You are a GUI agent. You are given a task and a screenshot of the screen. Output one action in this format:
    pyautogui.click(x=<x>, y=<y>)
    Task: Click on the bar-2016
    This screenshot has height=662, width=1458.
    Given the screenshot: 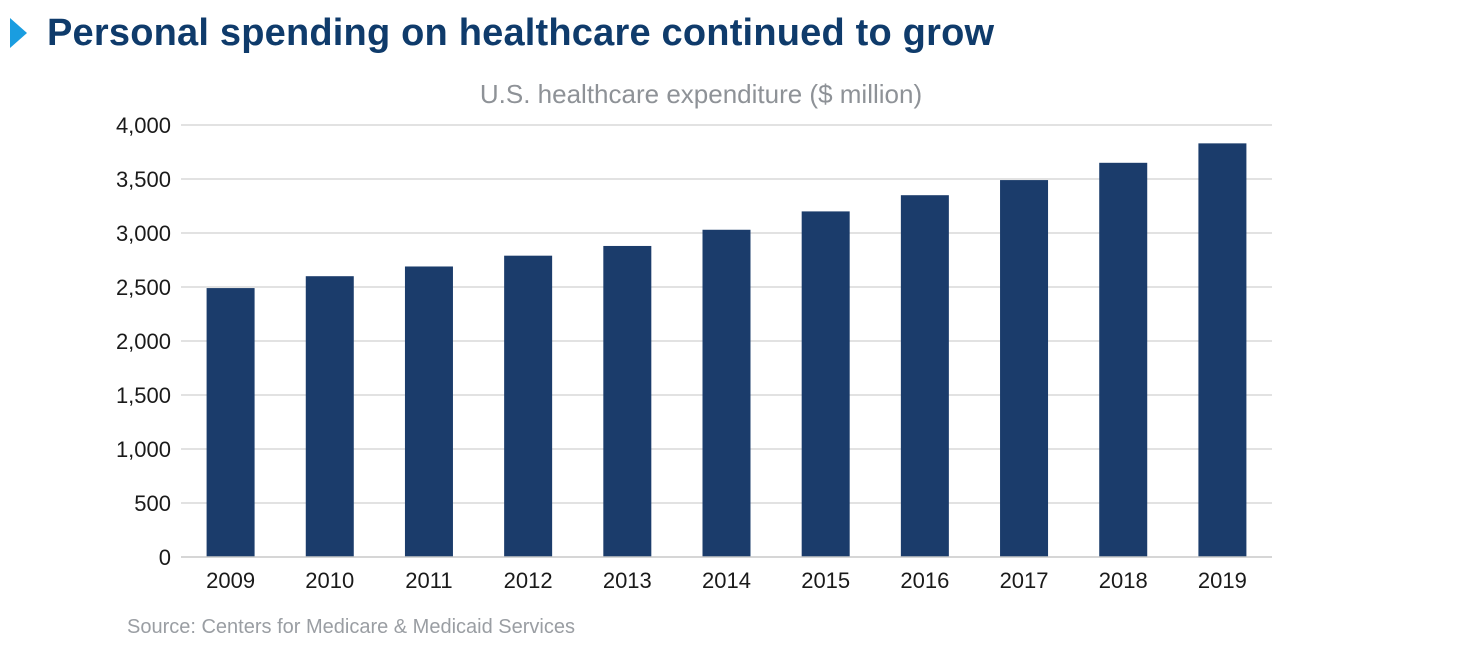 What is the action you would take?
    pyautogui.click(x=924, y=376)
    